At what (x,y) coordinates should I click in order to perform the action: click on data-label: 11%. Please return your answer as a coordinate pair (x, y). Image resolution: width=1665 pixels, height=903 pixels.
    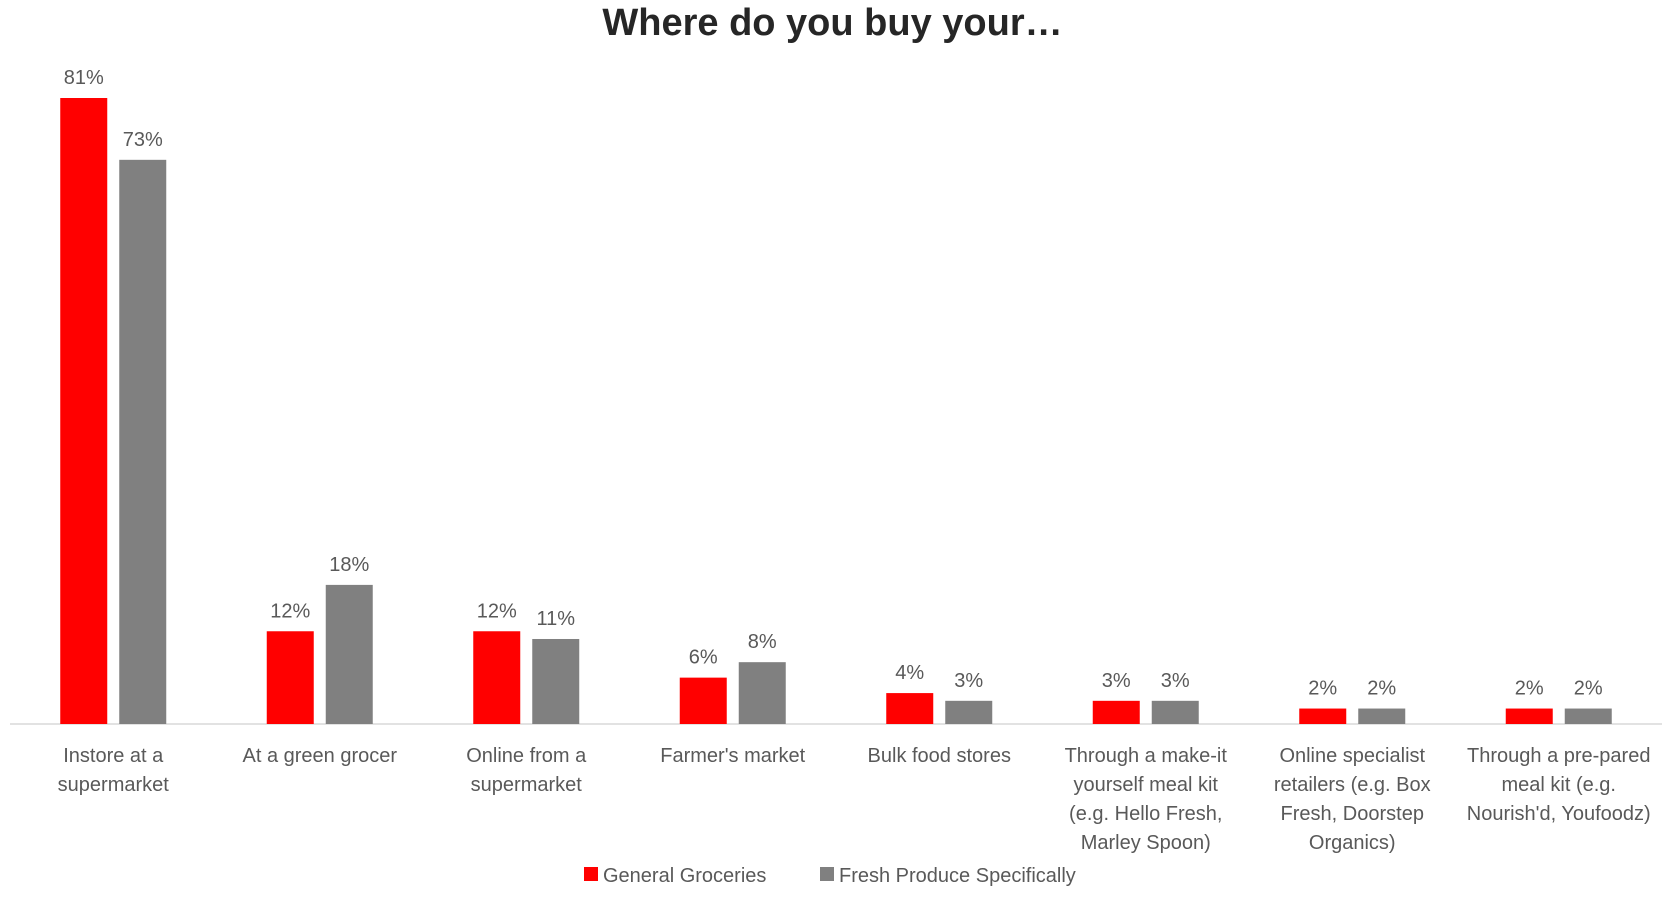
    Looking at the image, I should click on (555, 619).